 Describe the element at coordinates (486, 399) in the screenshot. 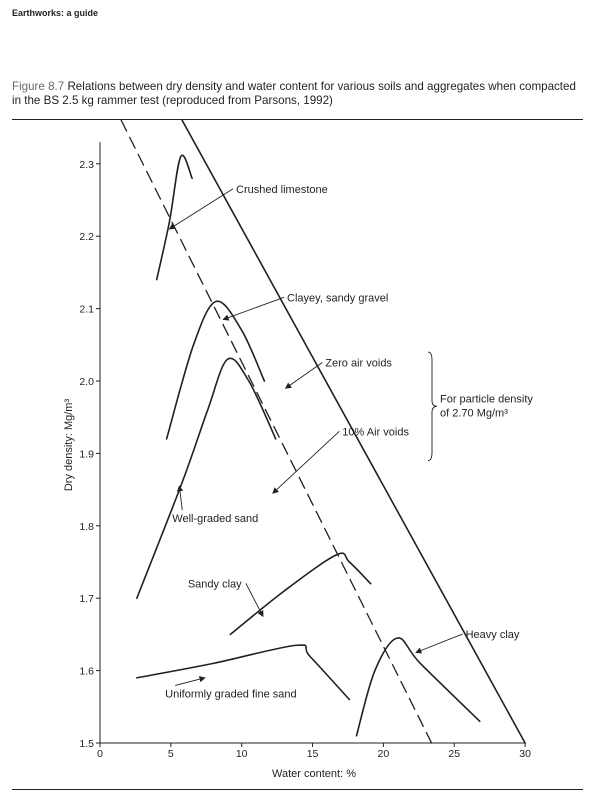

I see `bracket-note-line1: For particle density` at that location.